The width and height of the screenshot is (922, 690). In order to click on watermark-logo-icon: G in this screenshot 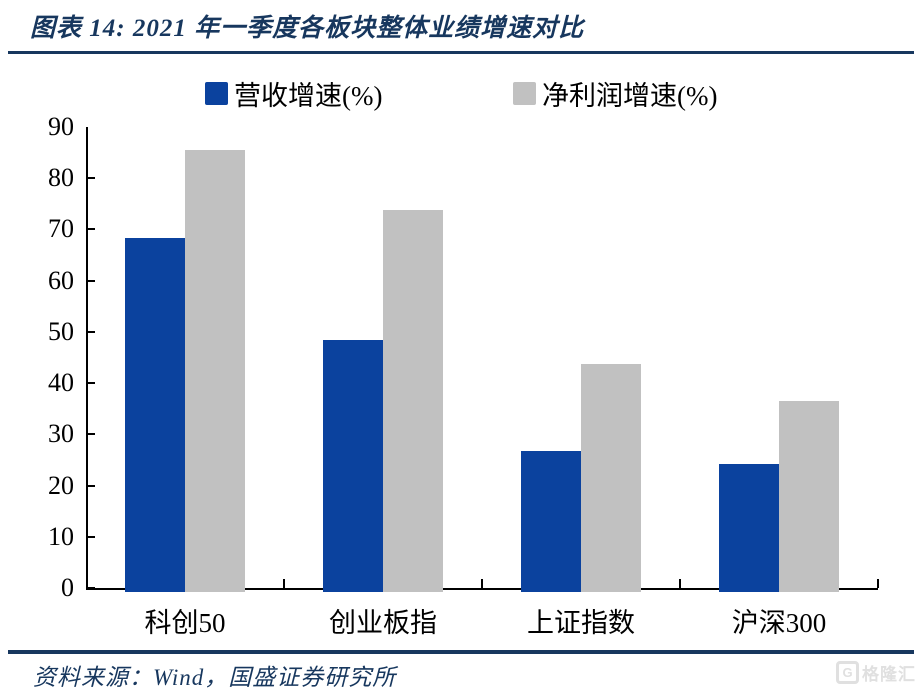, I will do `click(847, 672)`.